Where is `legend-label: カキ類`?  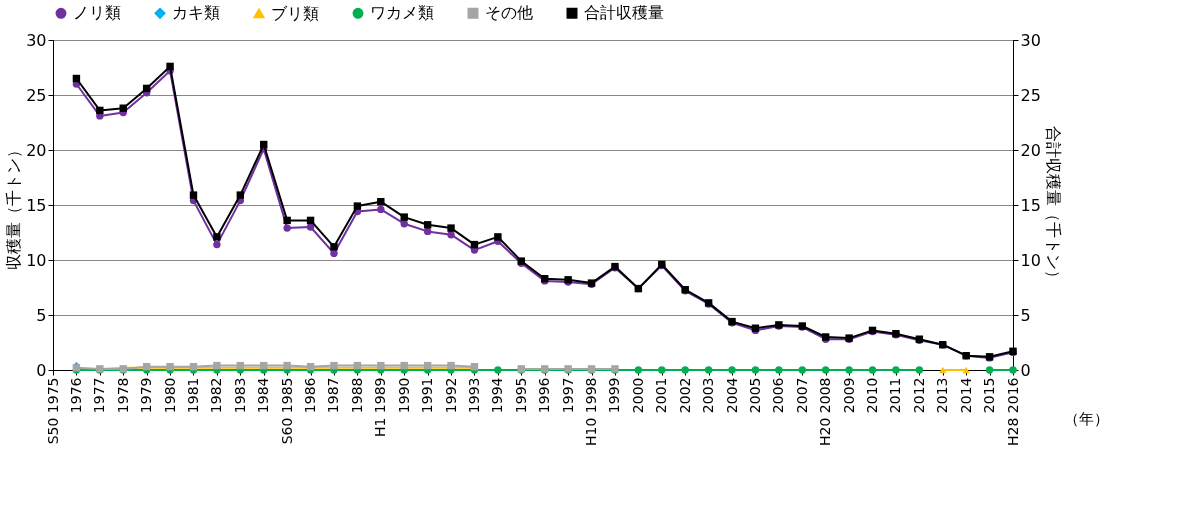
legend-label: カキ類 is located at coordinates (196, 13).